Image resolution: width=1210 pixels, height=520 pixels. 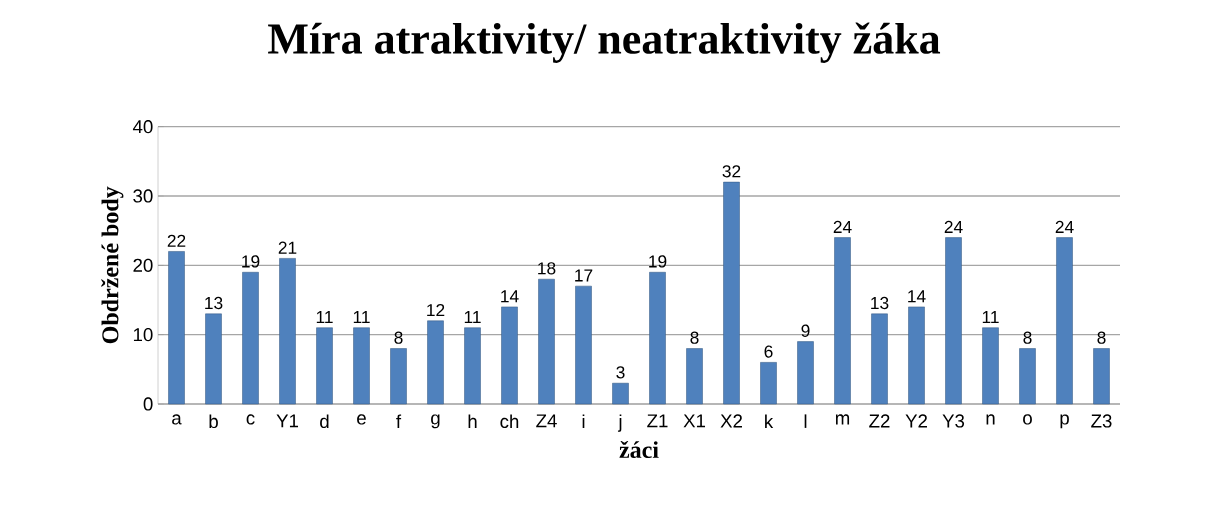 I want to click on x-tick-label: j, so click(x=619, y=423).